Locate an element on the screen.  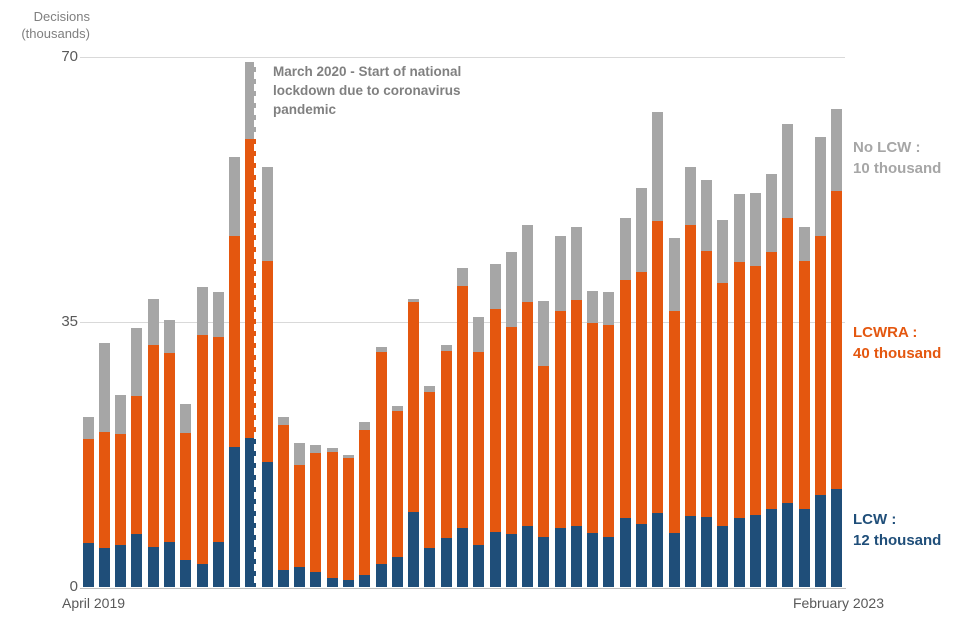
bar-aug-2021 is located at coordinates (544, 443).